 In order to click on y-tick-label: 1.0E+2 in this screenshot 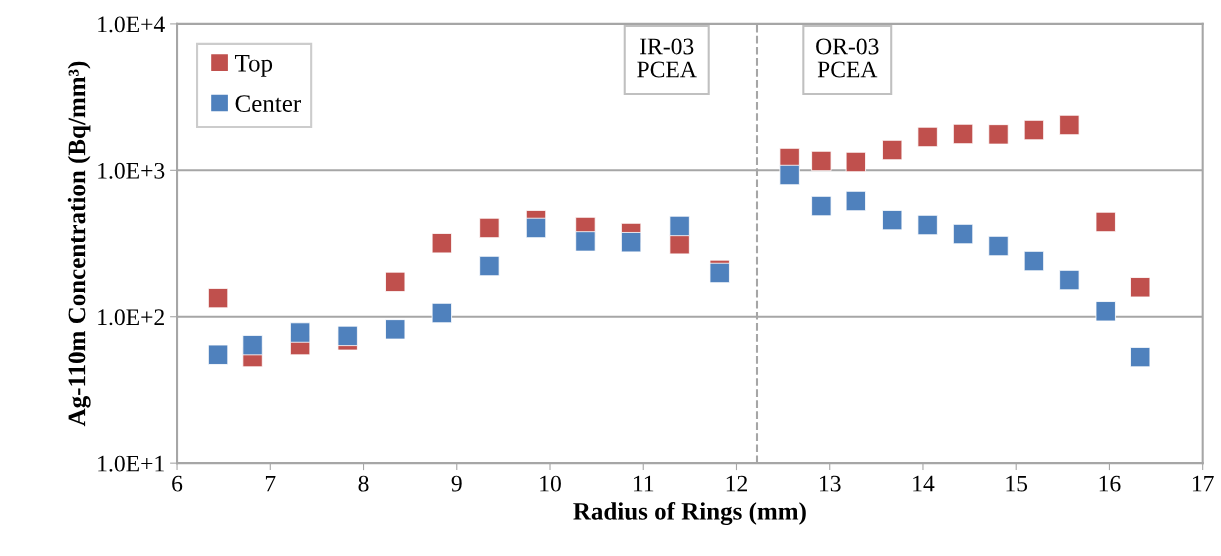, I will do `click(131, 317)`.